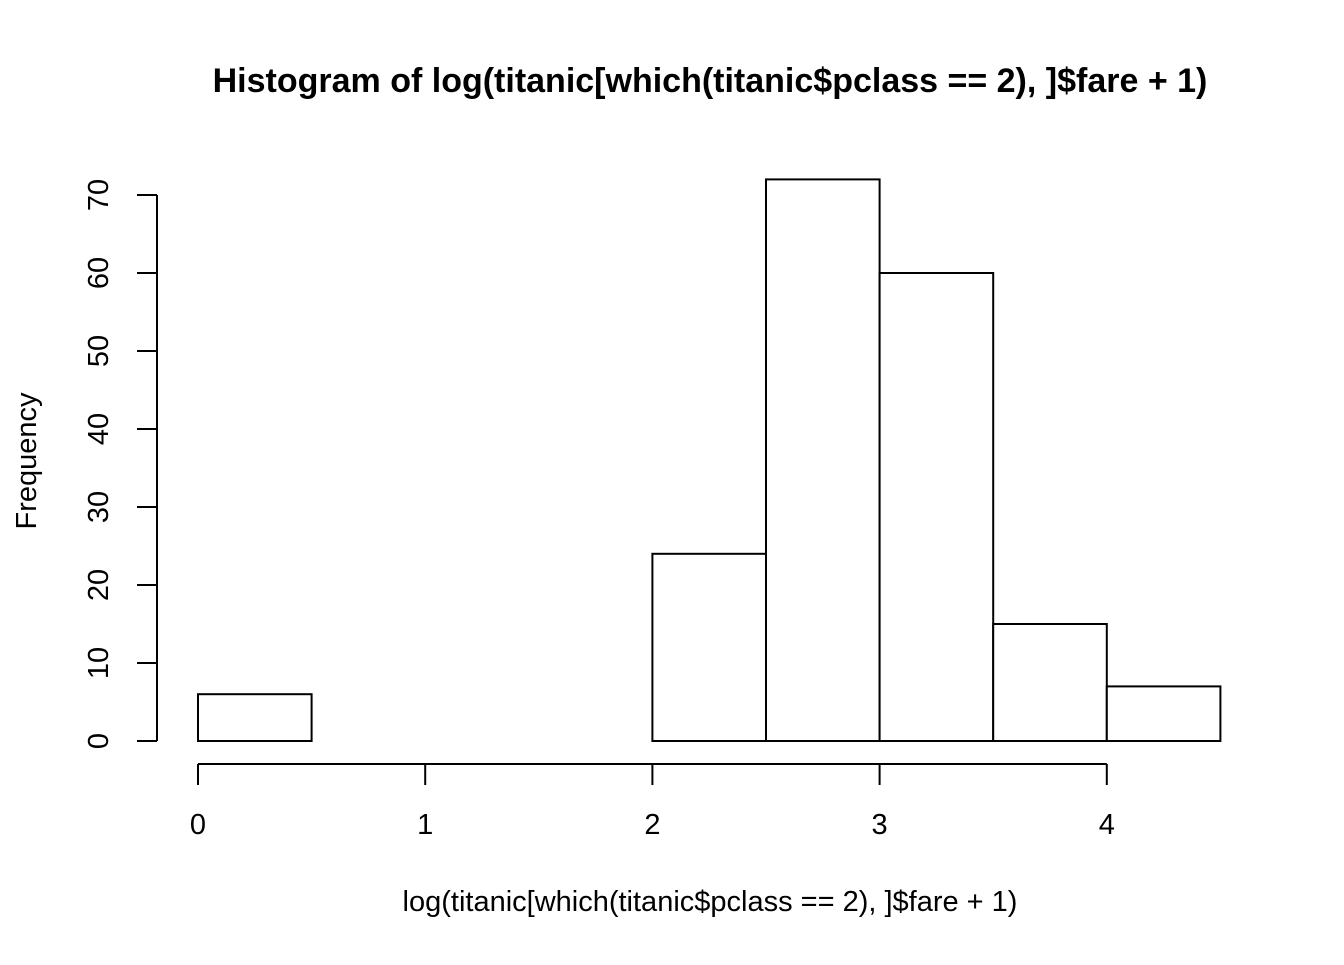 Image resolution: width=1344 pixels, height=965 pixels. I want to click on x-tick-label: 1, so click(425, 825).